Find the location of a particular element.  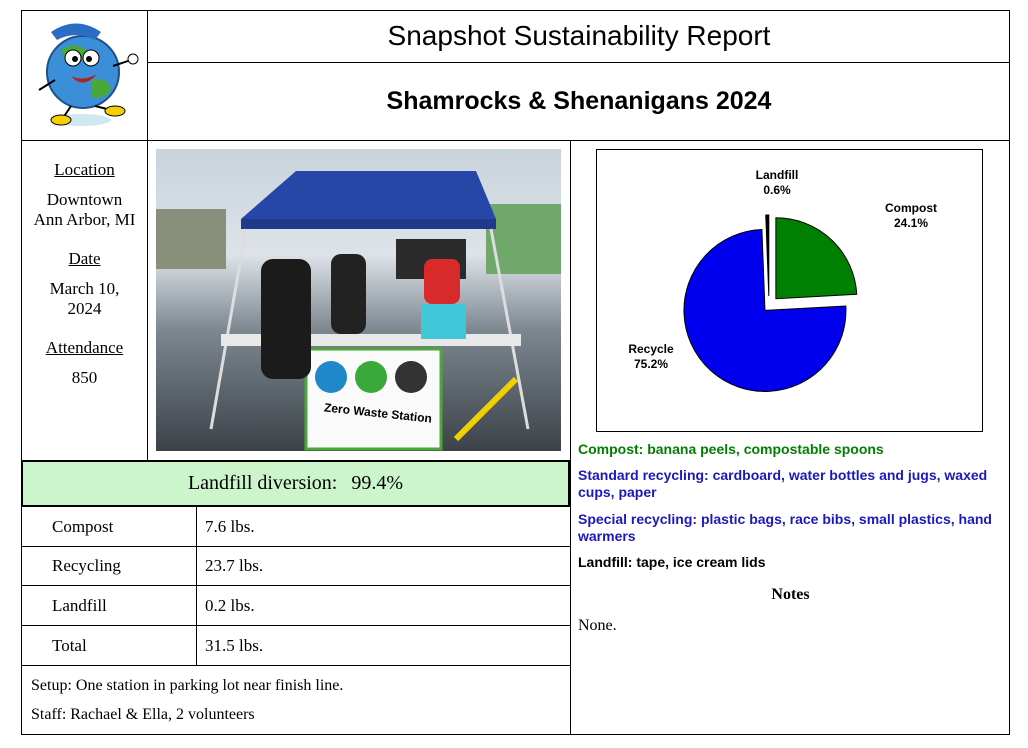

pie-label-compost: Compost 24.1% is located at coordinates (911, 216).